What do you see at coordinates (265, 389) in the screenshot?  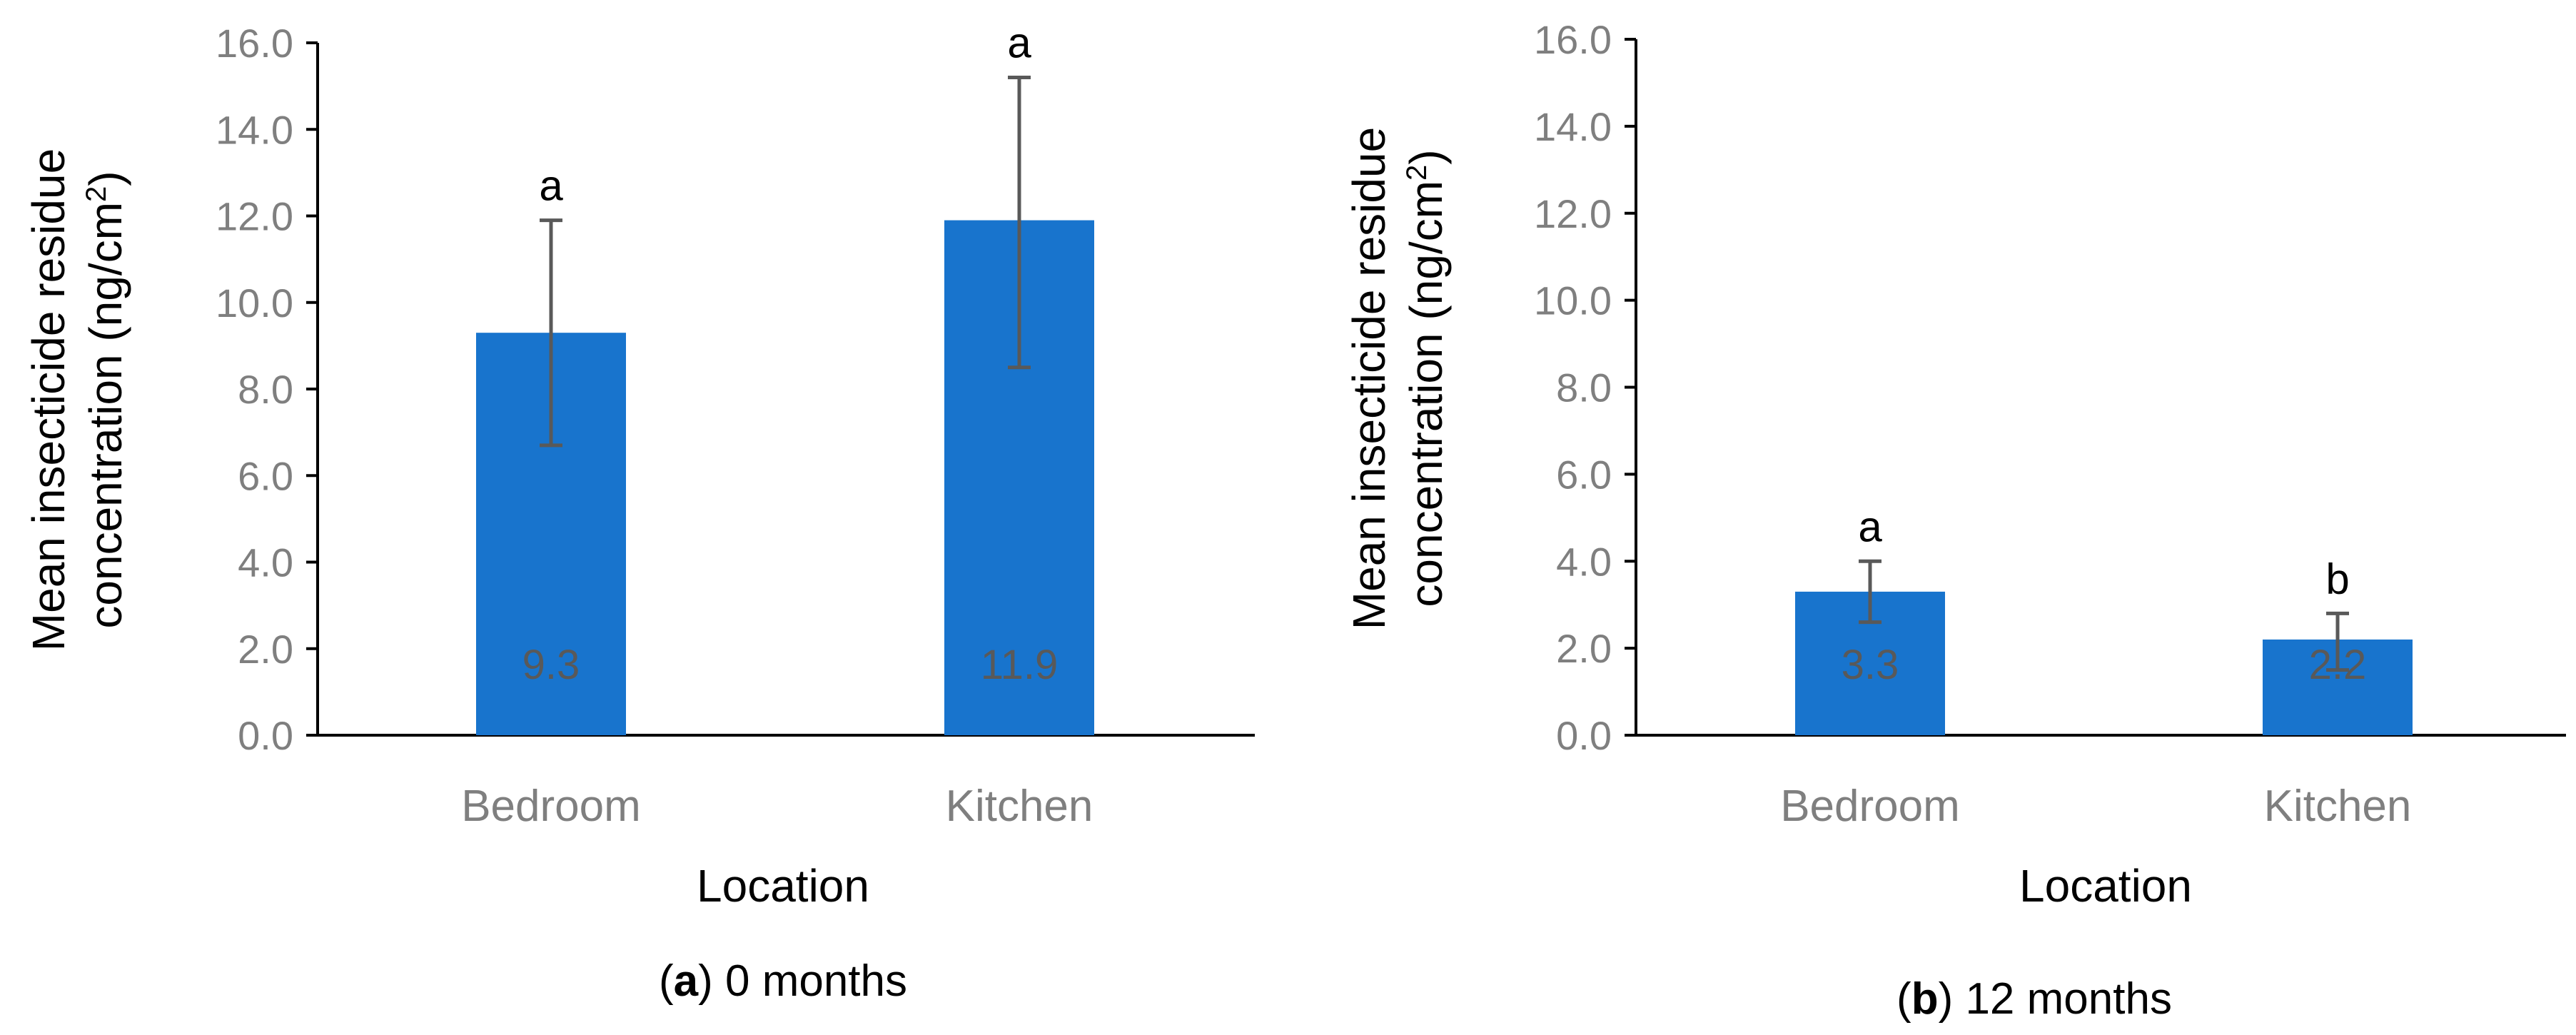 I see `y-tick-label-a-4: 8.0` at bounding box center [265, 389].